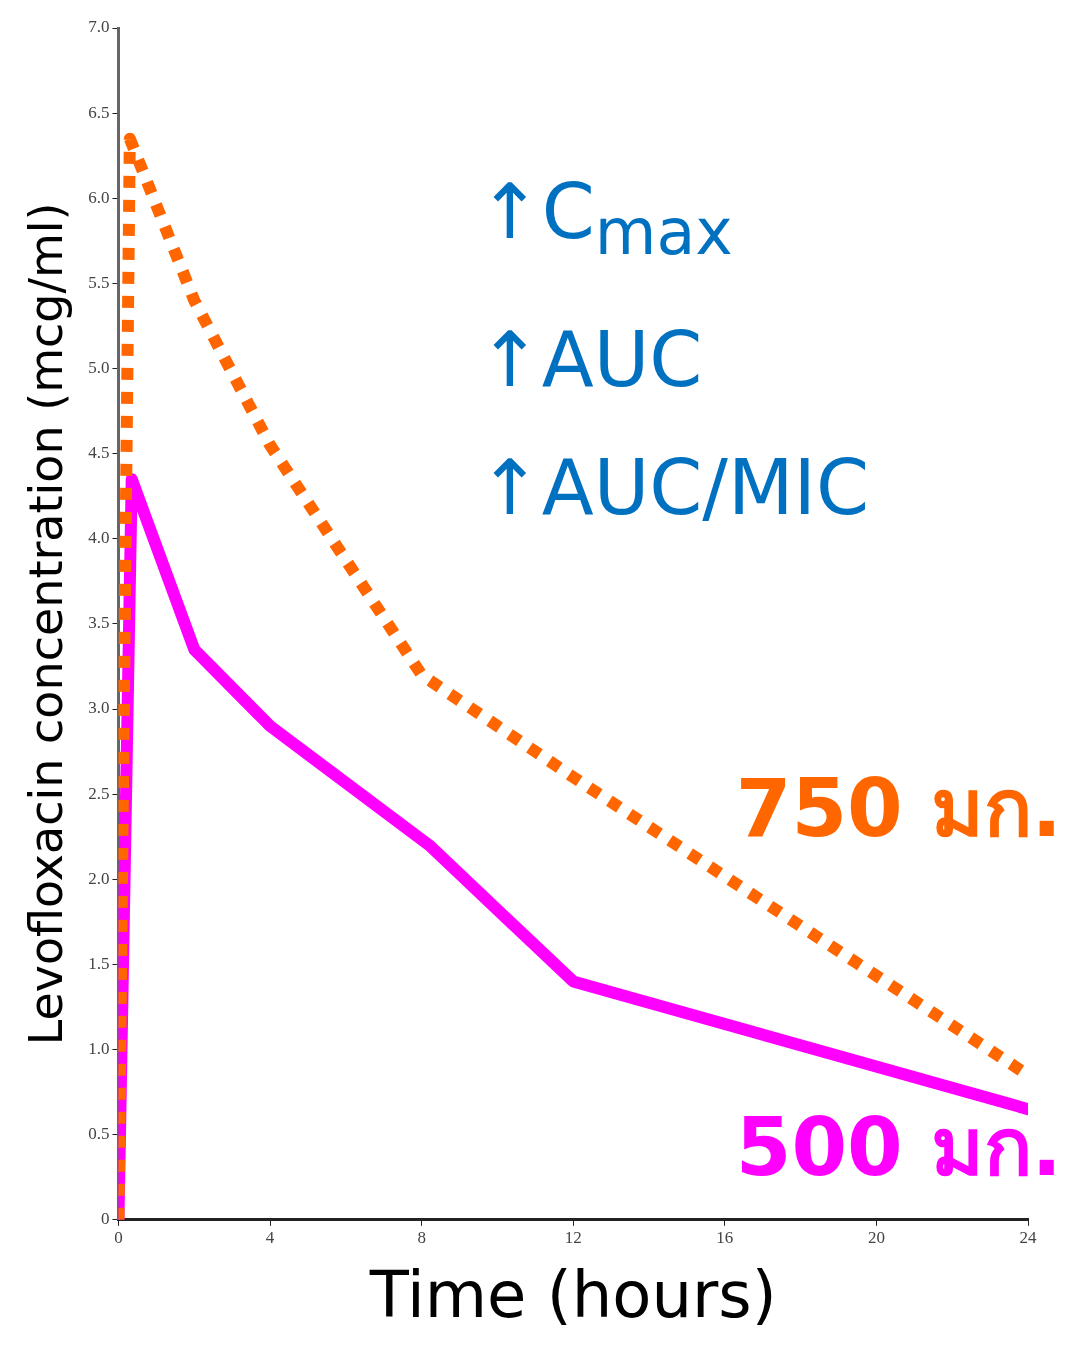  Describe the element at coordinates (99, 367) in the screenshot. I see `y-tick-label: 5.0` at that location.